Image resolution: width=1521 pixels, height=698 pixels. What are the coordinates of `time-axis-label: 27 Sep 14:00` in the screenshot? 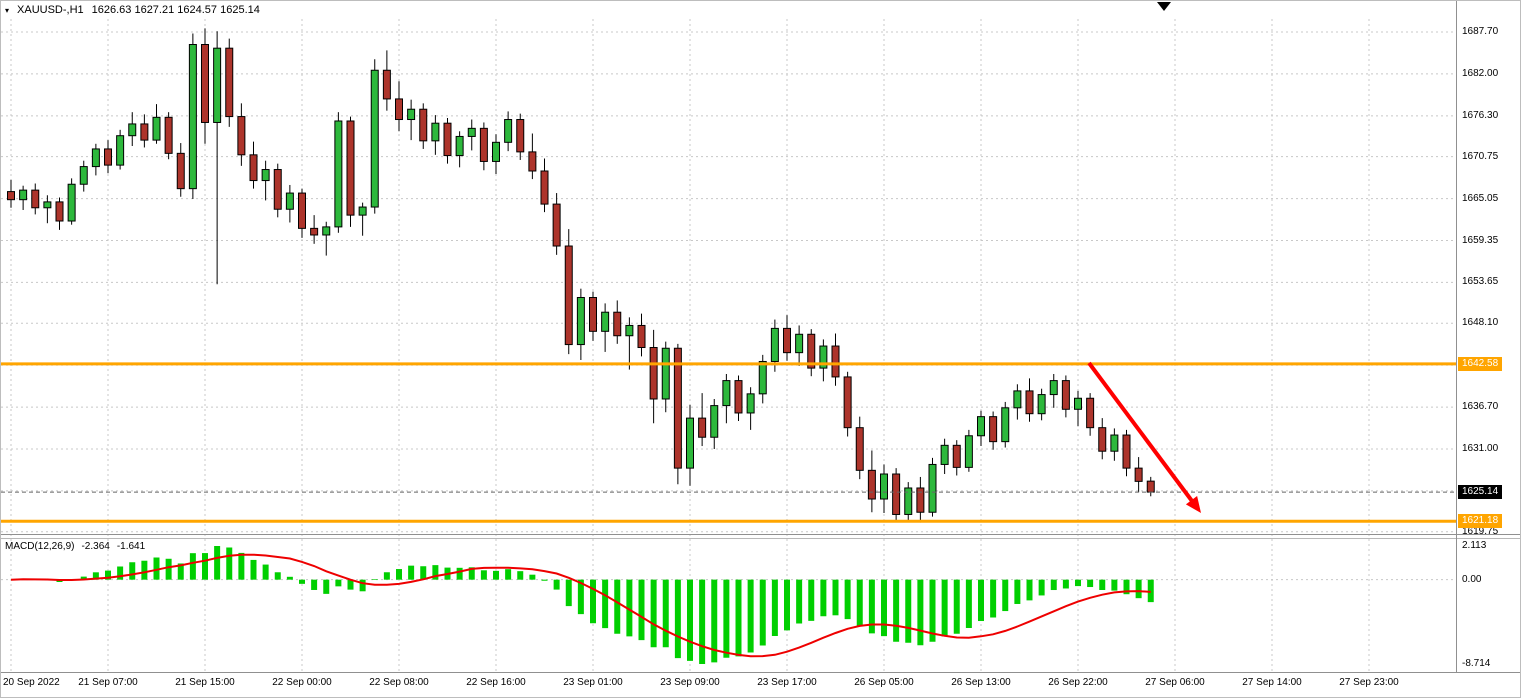 It's located at (1272, 682).